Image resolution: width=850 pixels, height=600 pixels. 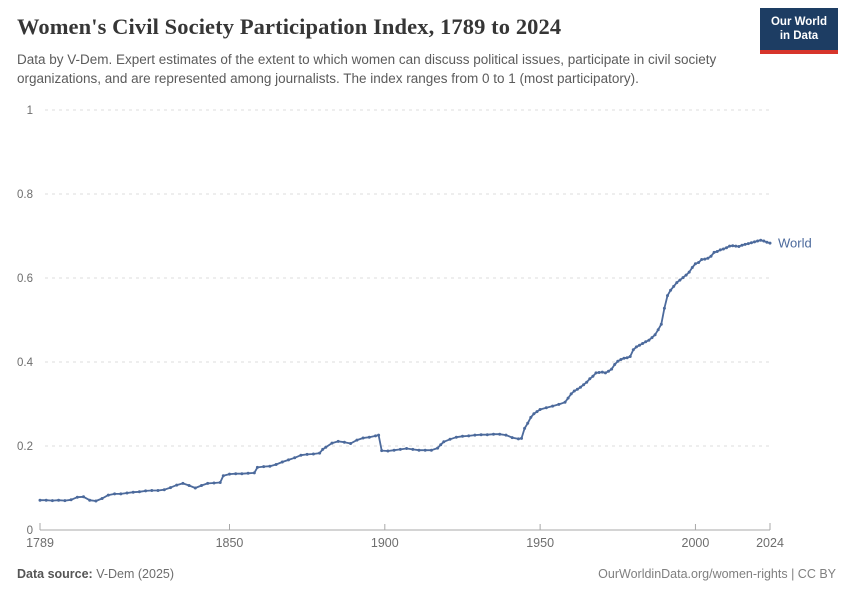 I want to click on y-tick-label: 1, so click(x=30, y=111).